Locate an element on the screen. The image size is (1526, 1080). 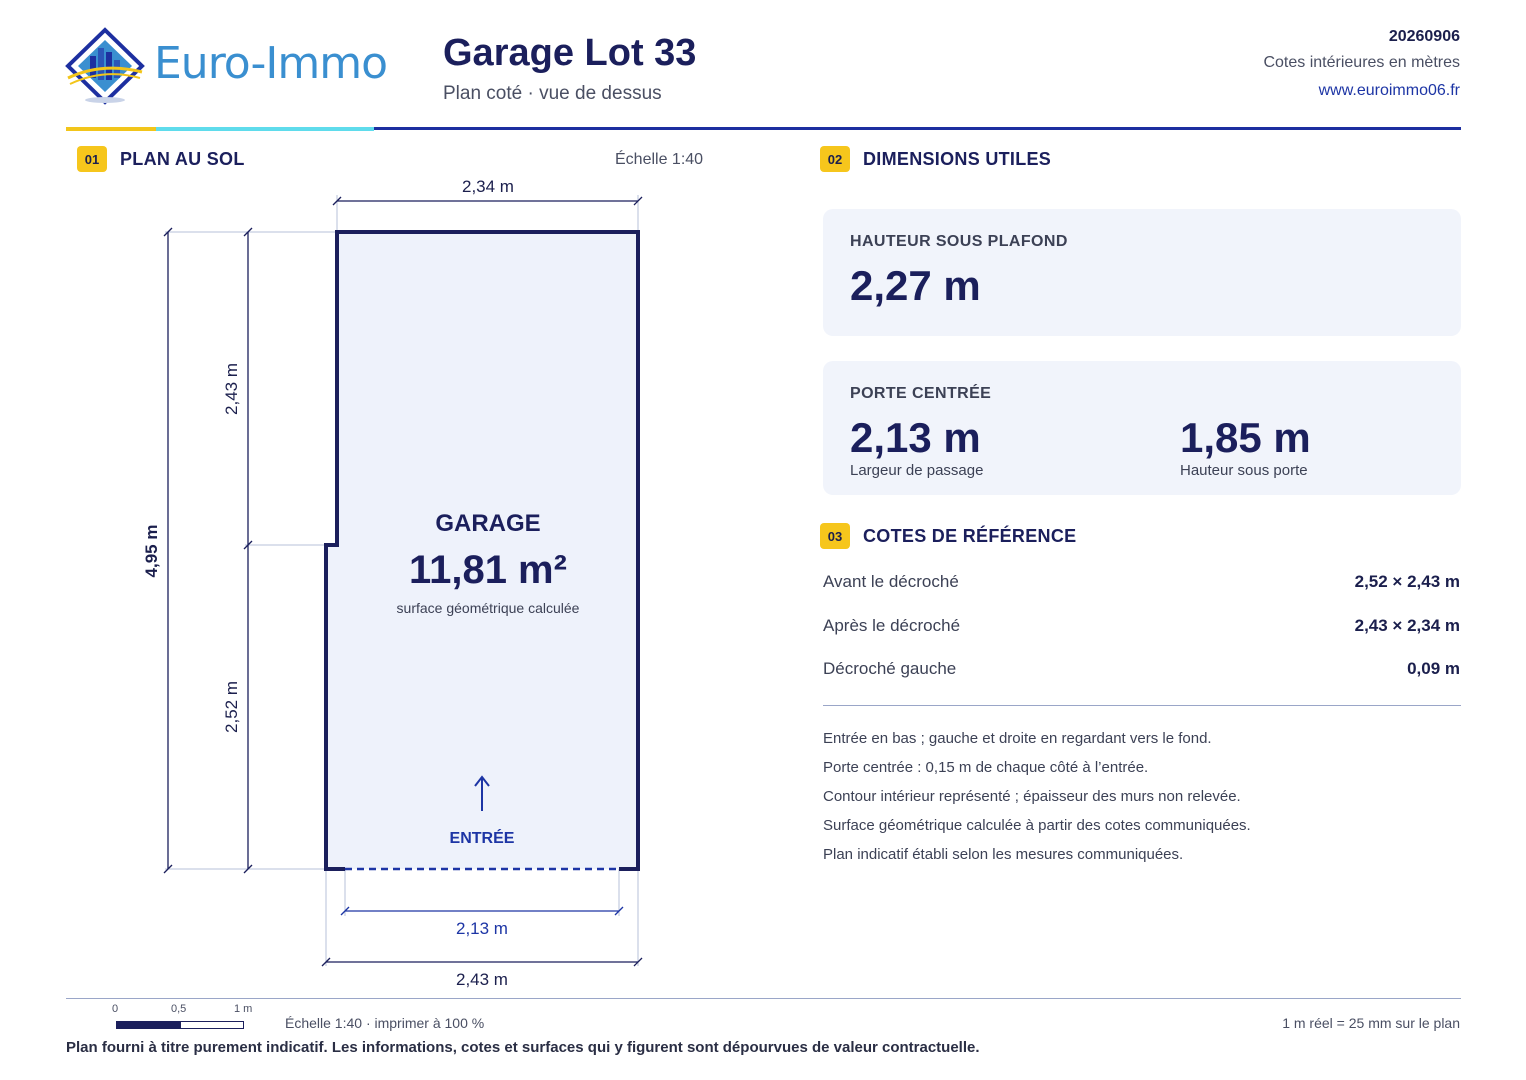
room-area-caption: surface géométrique calculée is located at coordinates (488, 608).